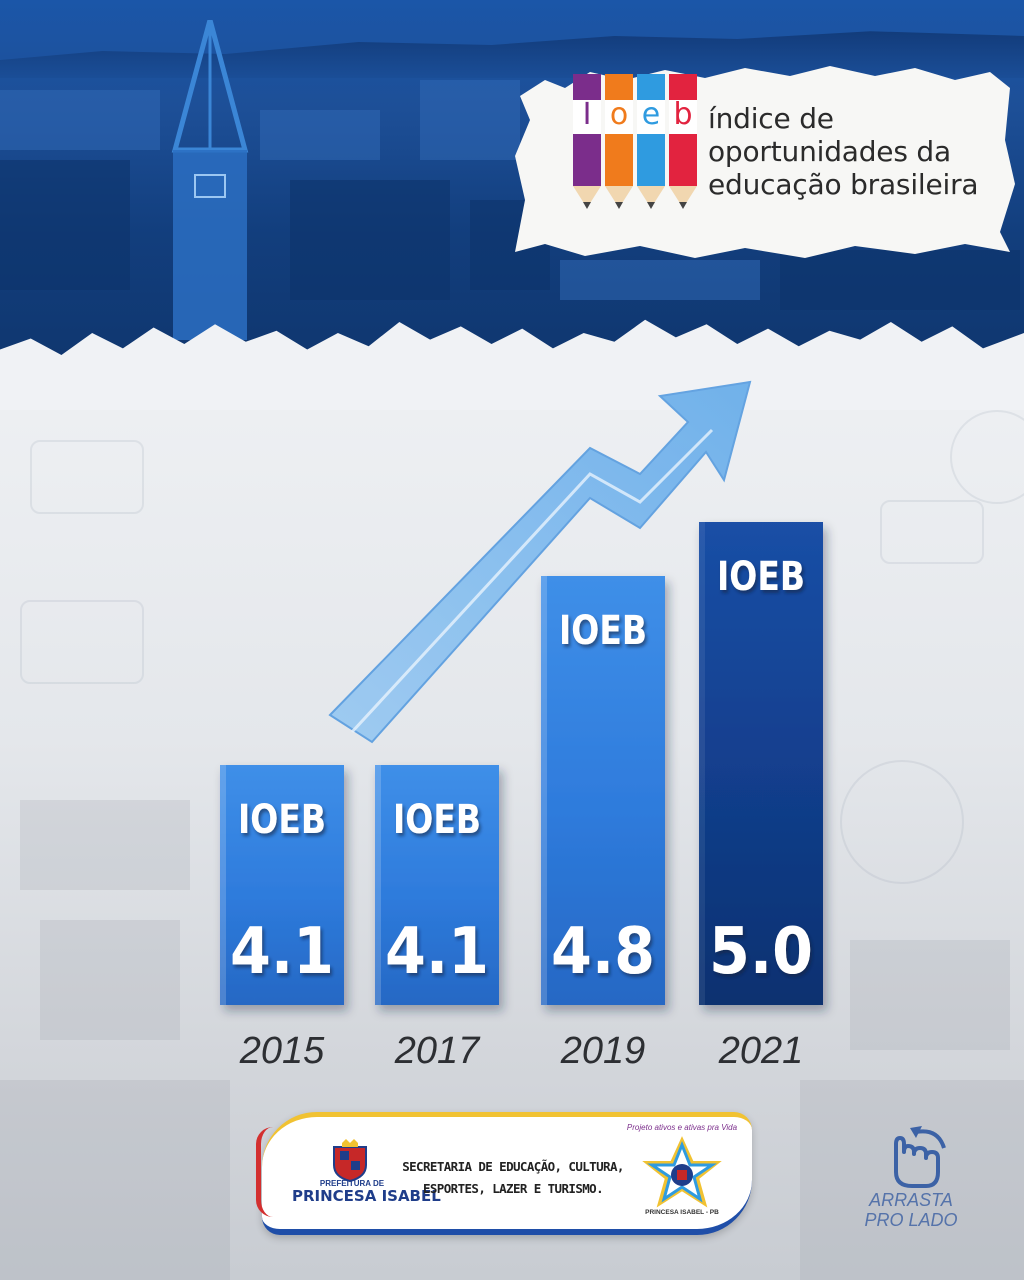  I want to click on tagline-line: educação brasileira, so click(843, 184).